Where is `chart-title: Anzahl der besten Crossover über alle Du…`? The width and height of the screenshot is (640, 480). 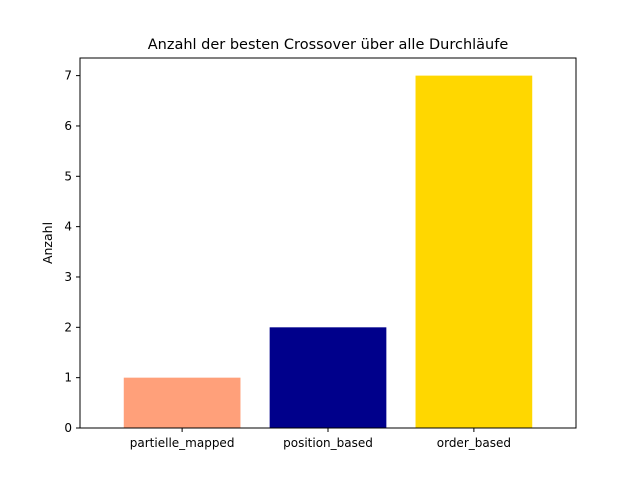
chart-title: Anzahl der besten Crossover über alle Du… is located at coordinates (328, 45).